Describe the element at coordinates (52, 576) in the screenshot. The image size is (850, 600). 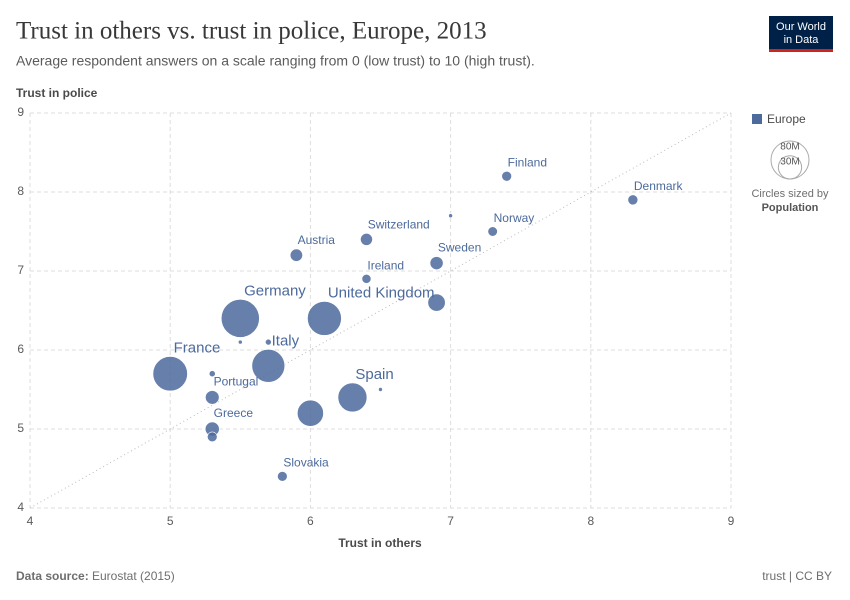
I see `source-label: Data source:` at that location.